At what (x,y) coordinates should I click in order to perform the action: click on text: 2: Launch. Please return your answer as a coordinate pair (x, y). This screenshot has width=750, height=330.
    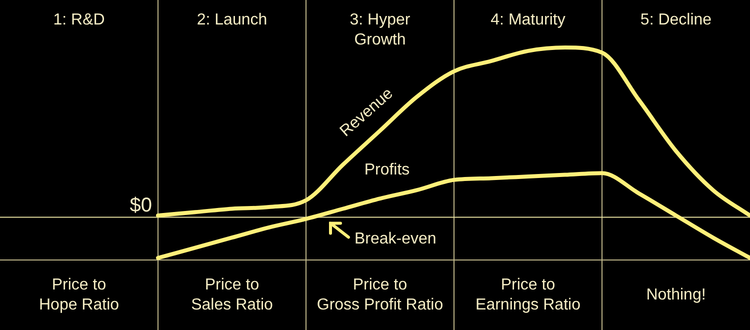
    Looking at the image, I should click on (232, 19).